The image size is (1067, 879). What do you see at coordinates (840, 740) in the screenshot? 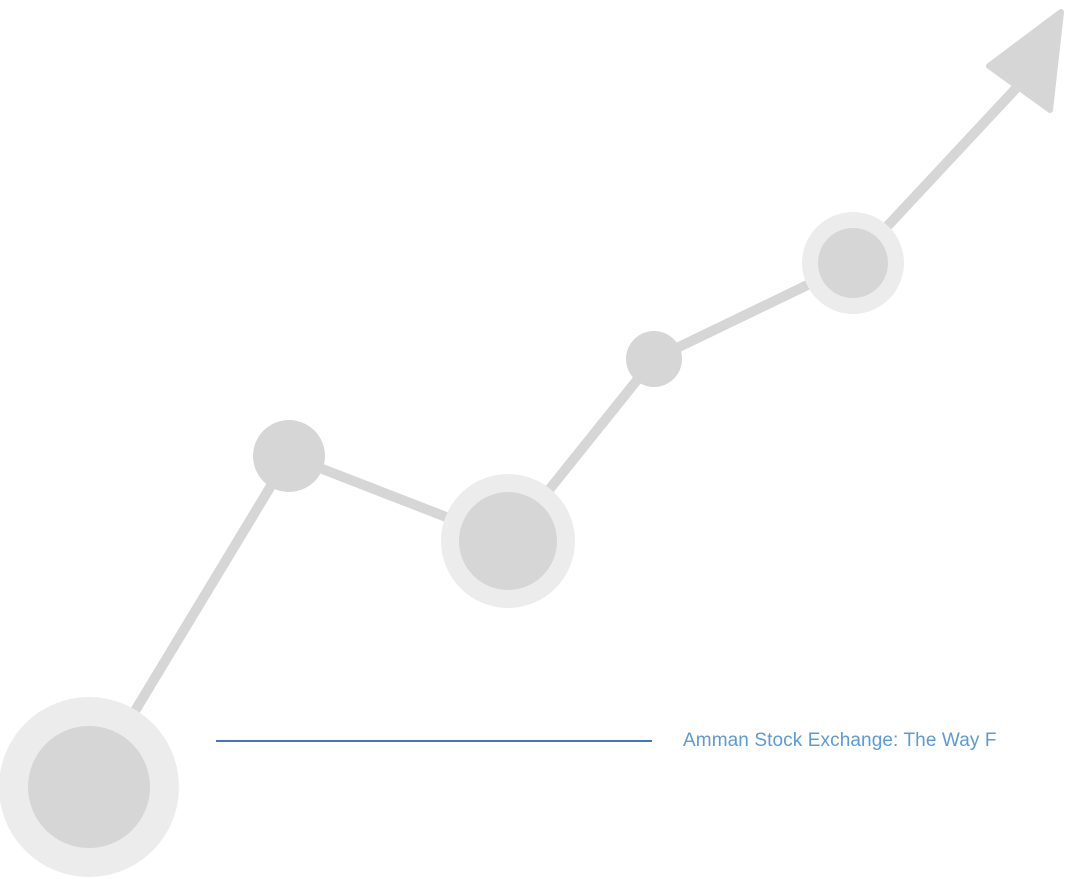
I see `caption-text: Amman Stock Exchange: The Way F` at bounding box center [840, 740].